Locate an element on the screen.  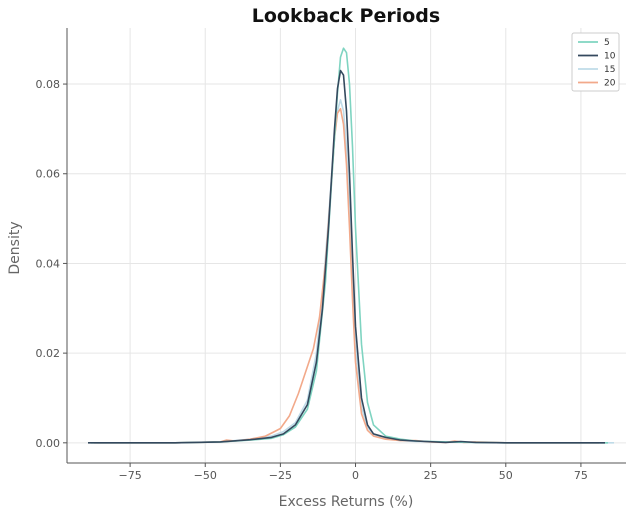
x-ticks: −75 −50 −25 0 25 50 75 is located at coordinates (353, 472).